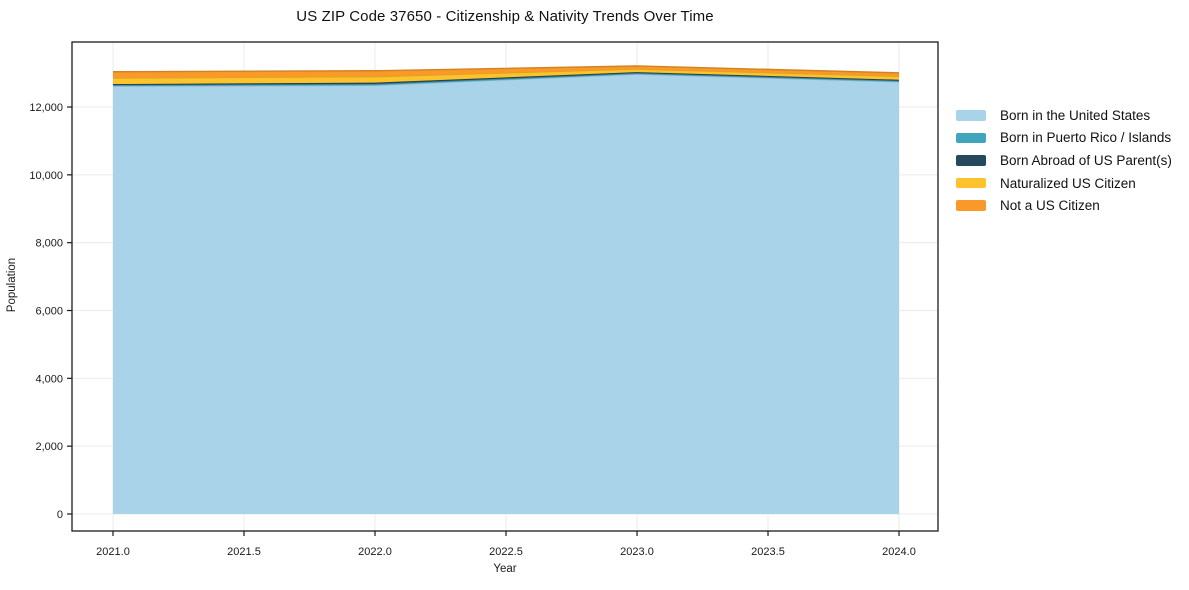 The image size is (1189, 590). I want to click on legend-item-puerto-rico: Born in Puerto Rico / Islands, so click(1064, 138).